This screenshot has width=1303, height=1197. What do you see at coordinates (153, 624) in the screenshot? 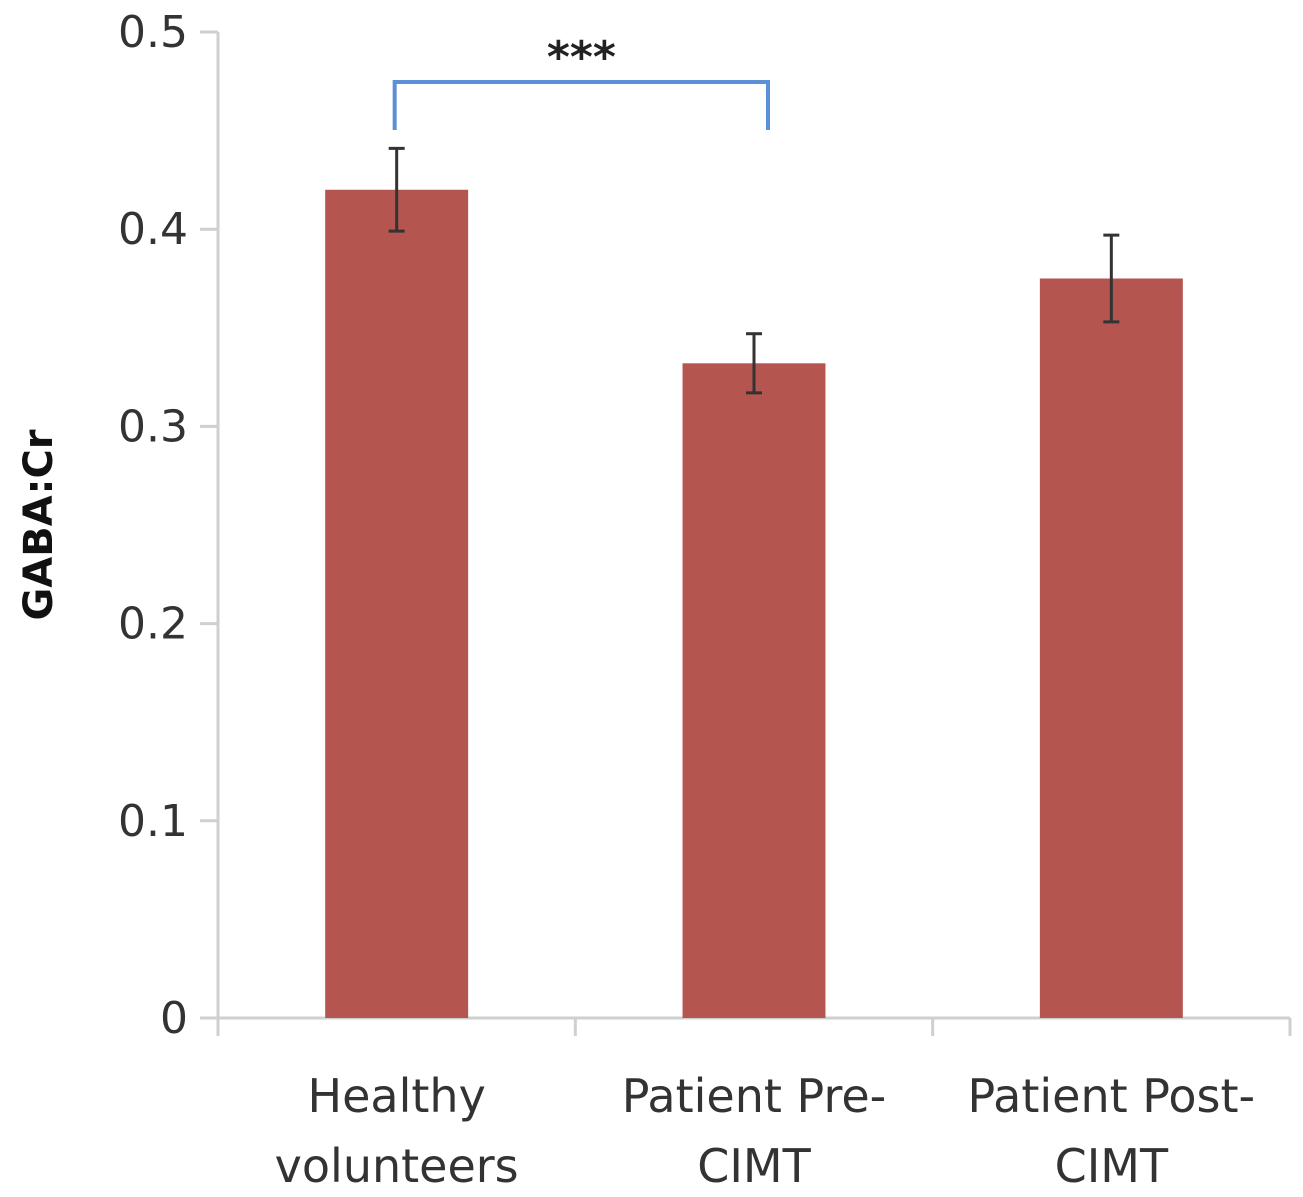
I see `y-tick-label: 0.2` at bounding box center [153, 624].